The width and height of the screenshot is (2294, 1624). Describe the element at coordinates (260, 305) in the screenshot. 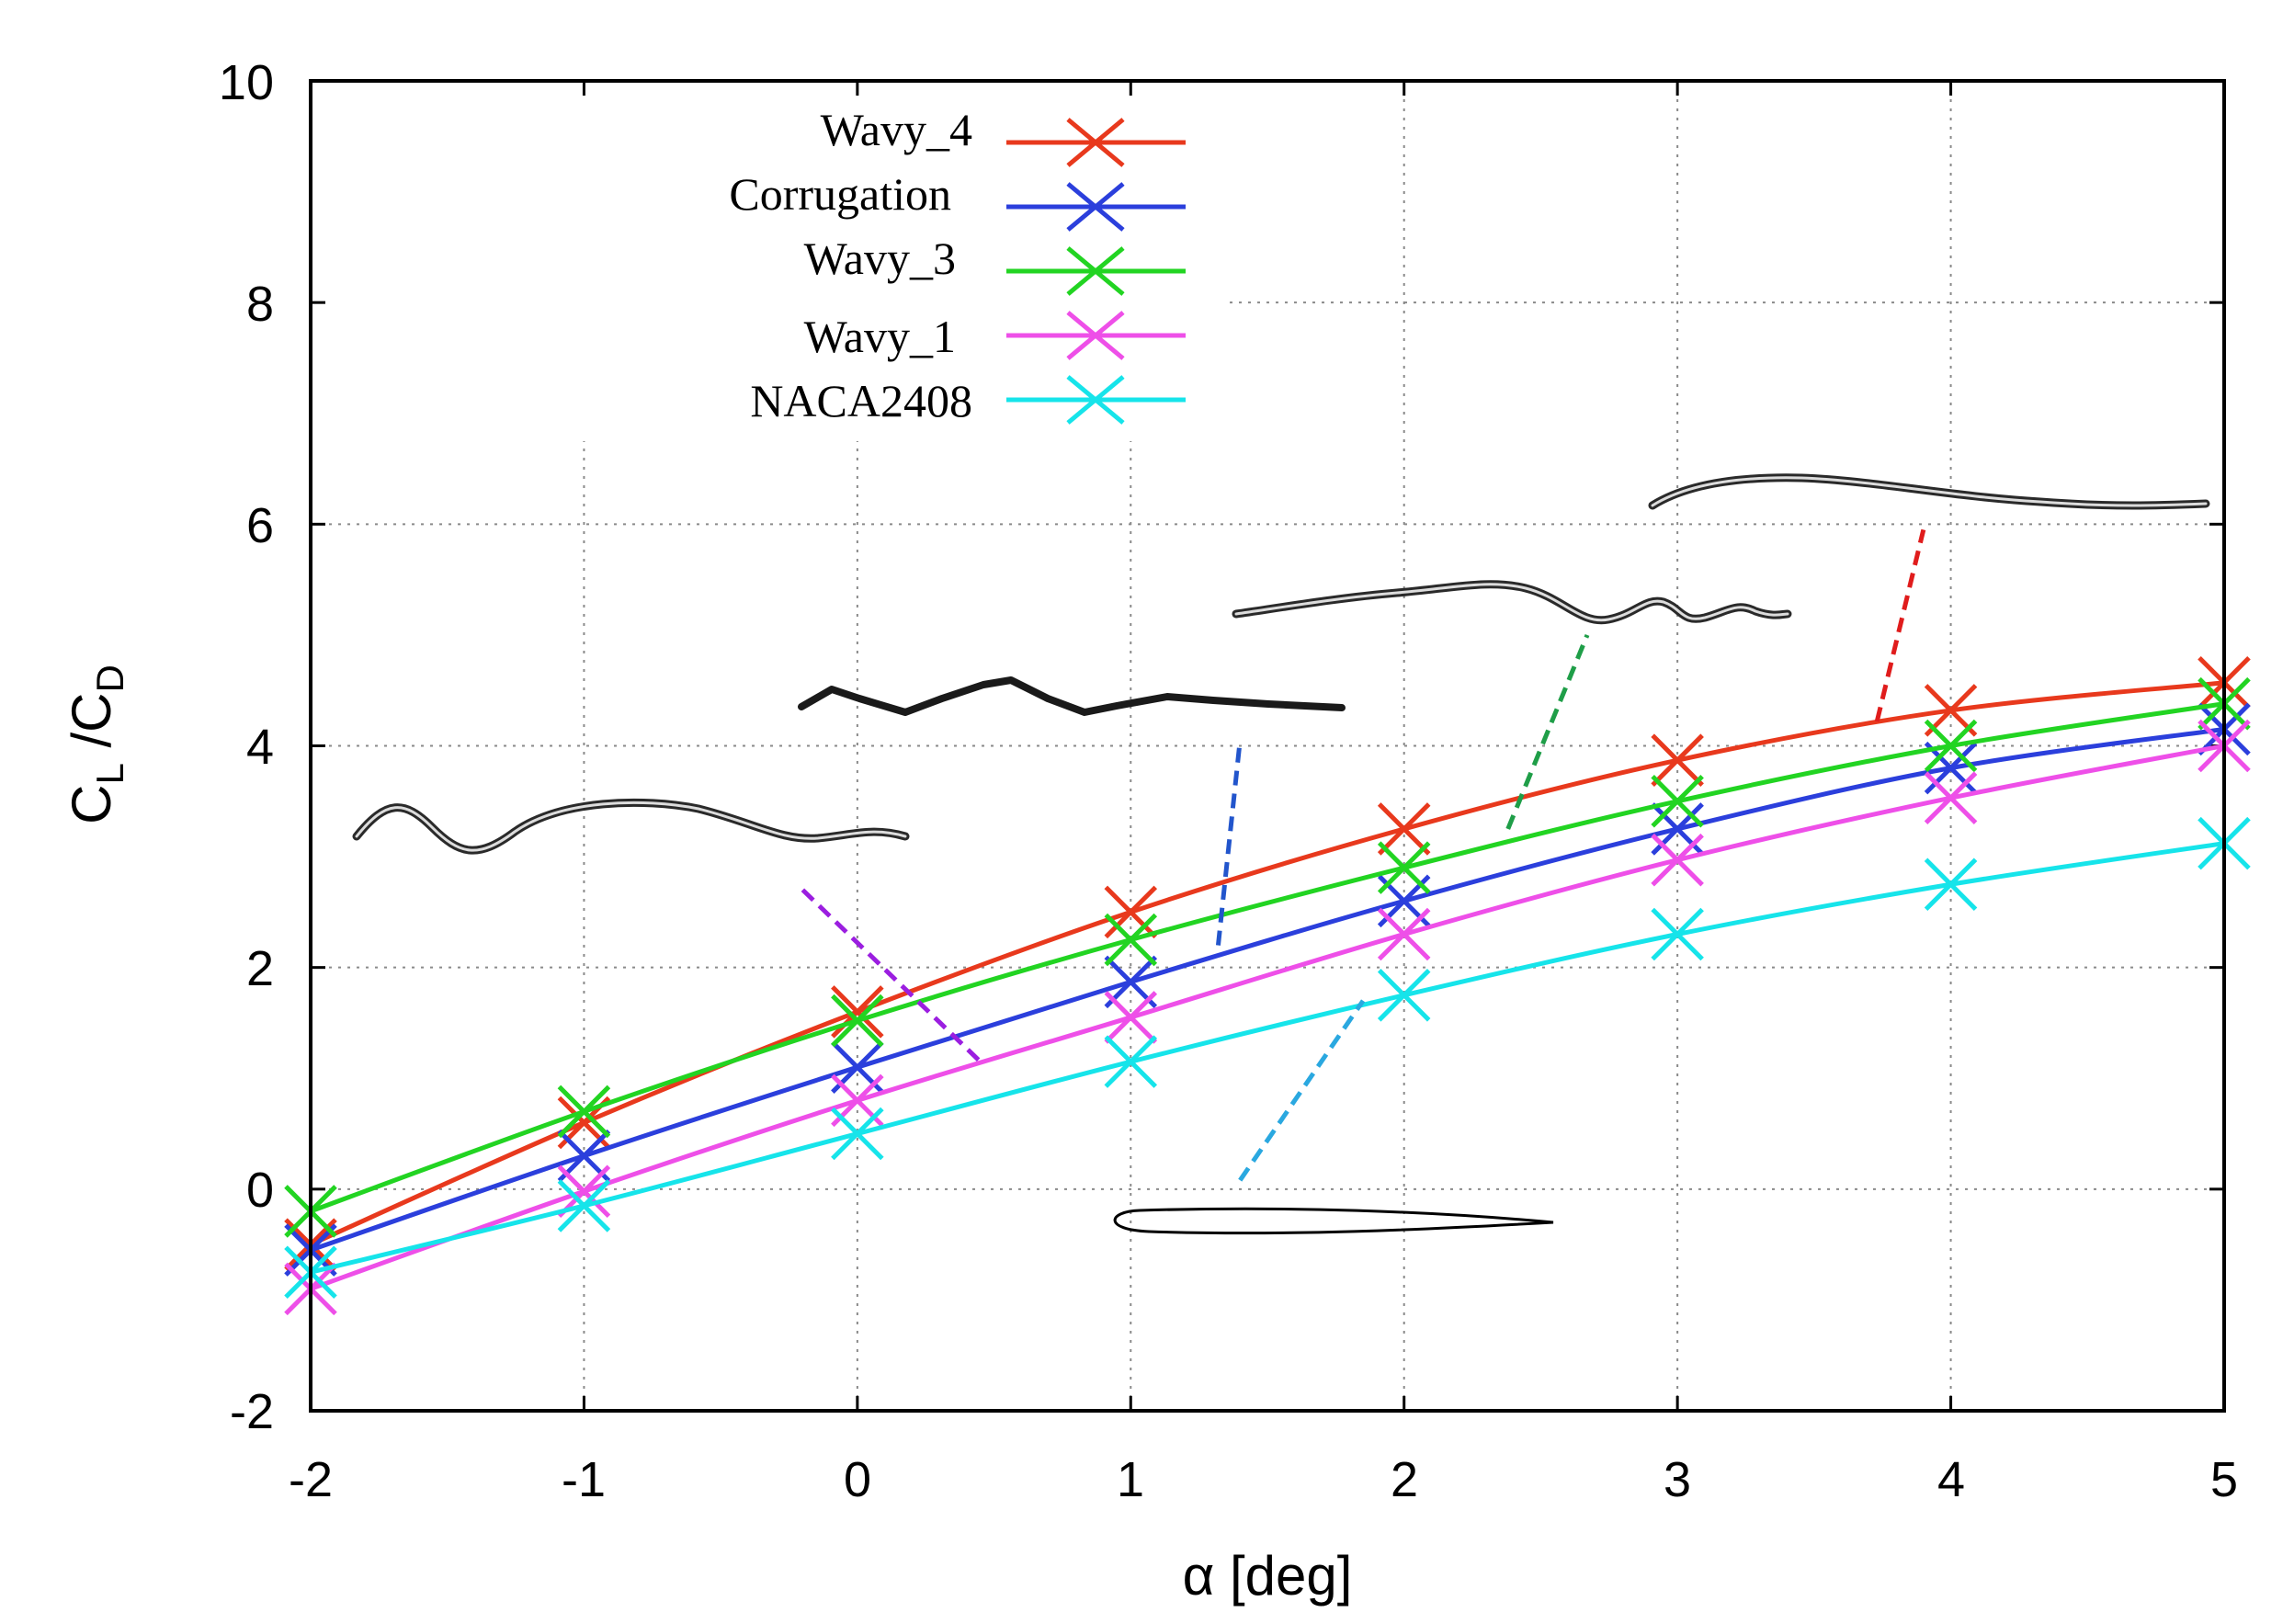

I see `y-tick-label: 8` at that location.